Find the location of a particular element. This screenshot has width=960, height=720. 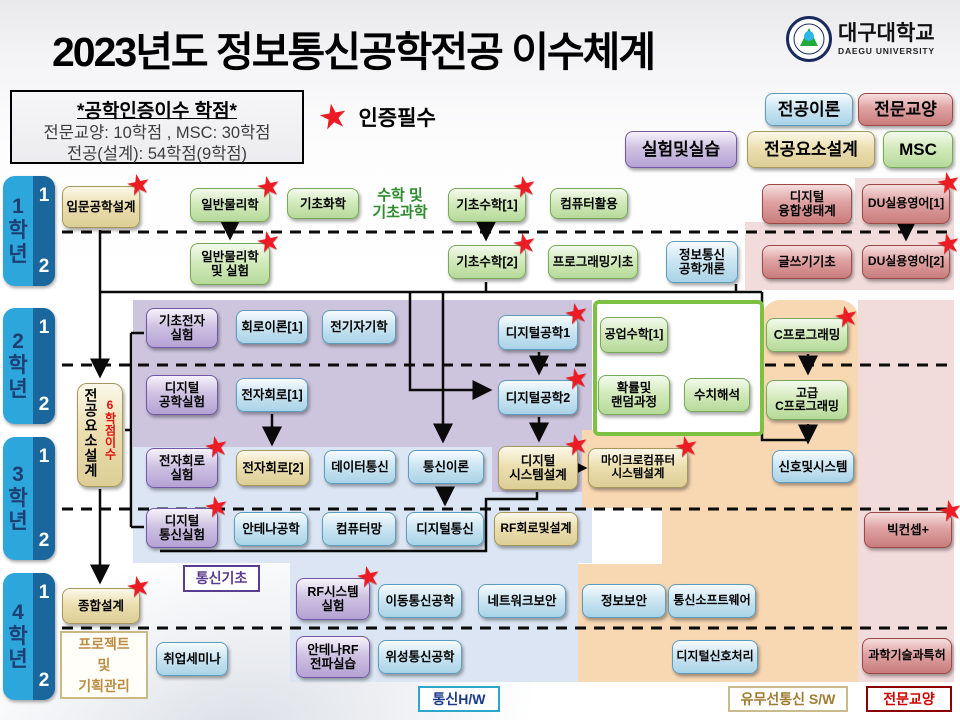

info-box-line3: 전공(설계): 54학점(9학점) is located at coordinates (157, 153).